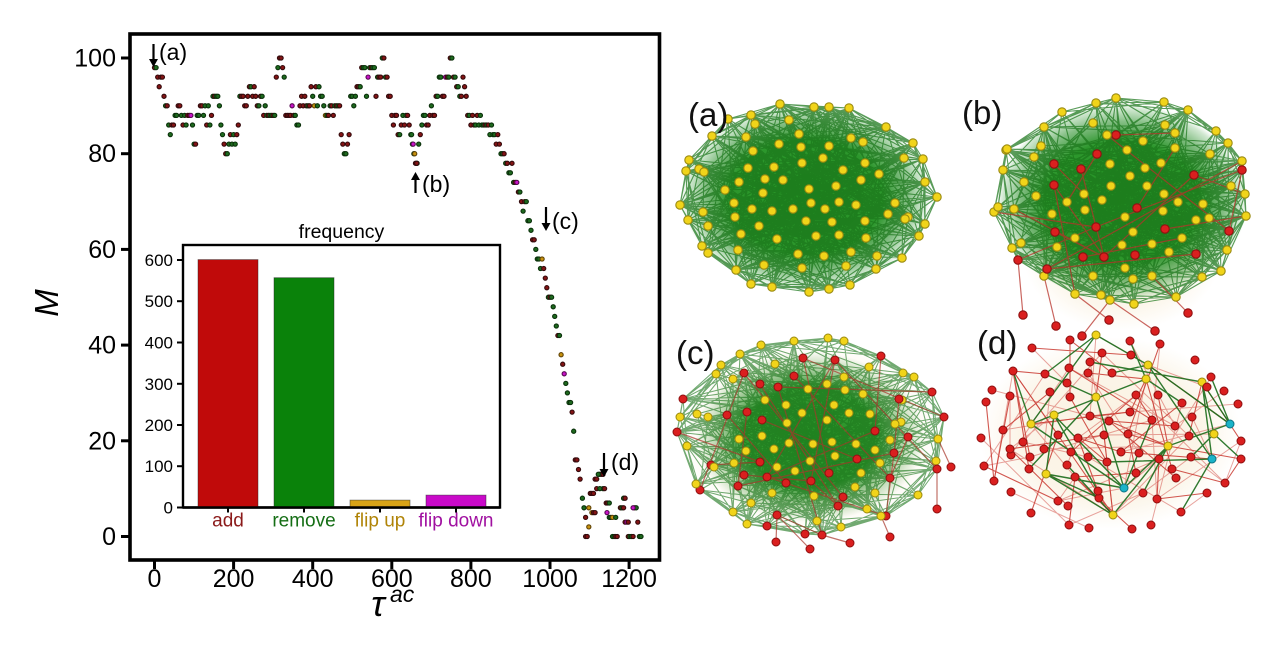 This screenshot has height=646, width=1272. What do you see at coordinates (102, 154) in the screenshot?
I see `svg-text: 80` at bounding box center [102, 154].